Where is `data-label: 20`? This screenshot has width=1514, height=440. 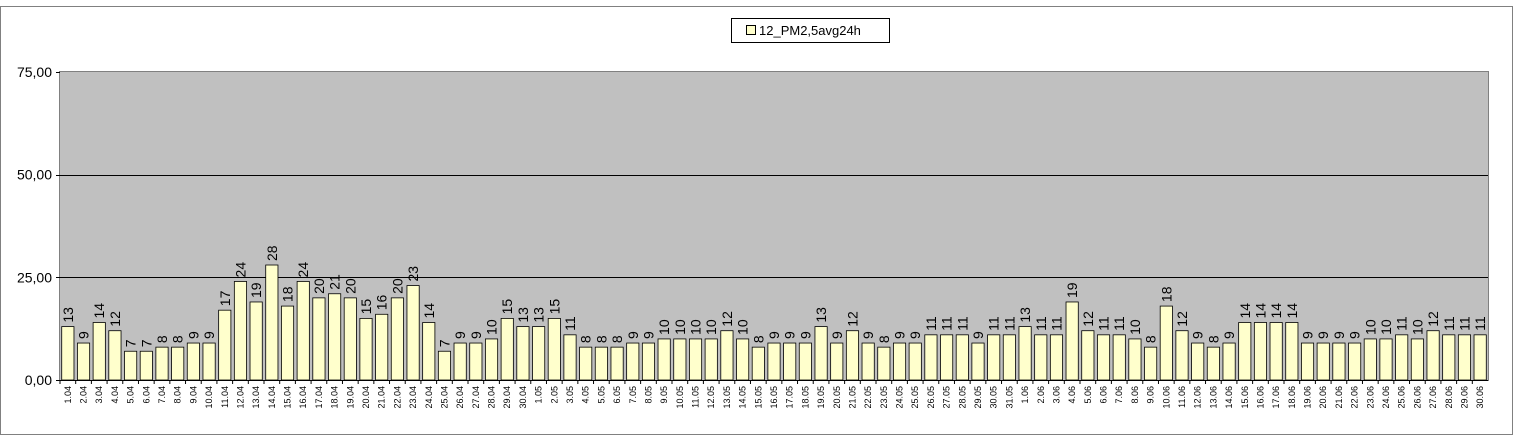 data-label: 20 is located at coordinates (319, 286).